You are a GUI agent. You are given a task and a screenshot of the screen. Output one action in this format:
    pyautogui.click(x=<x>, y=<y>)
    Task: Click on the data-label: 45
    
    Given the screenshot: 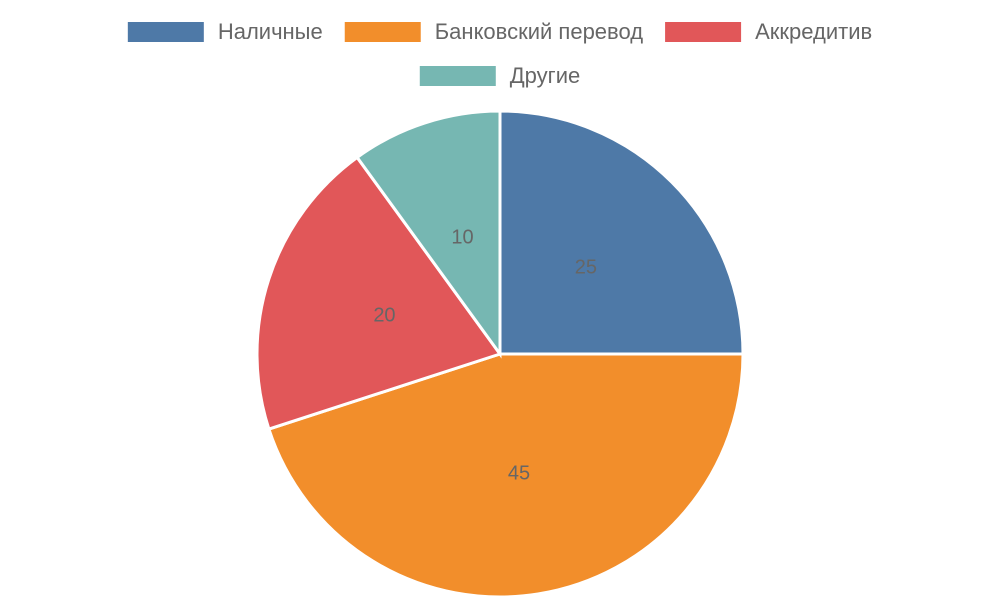 What is the action you would take?
    pyautogui.click(x=519, y=473)
    